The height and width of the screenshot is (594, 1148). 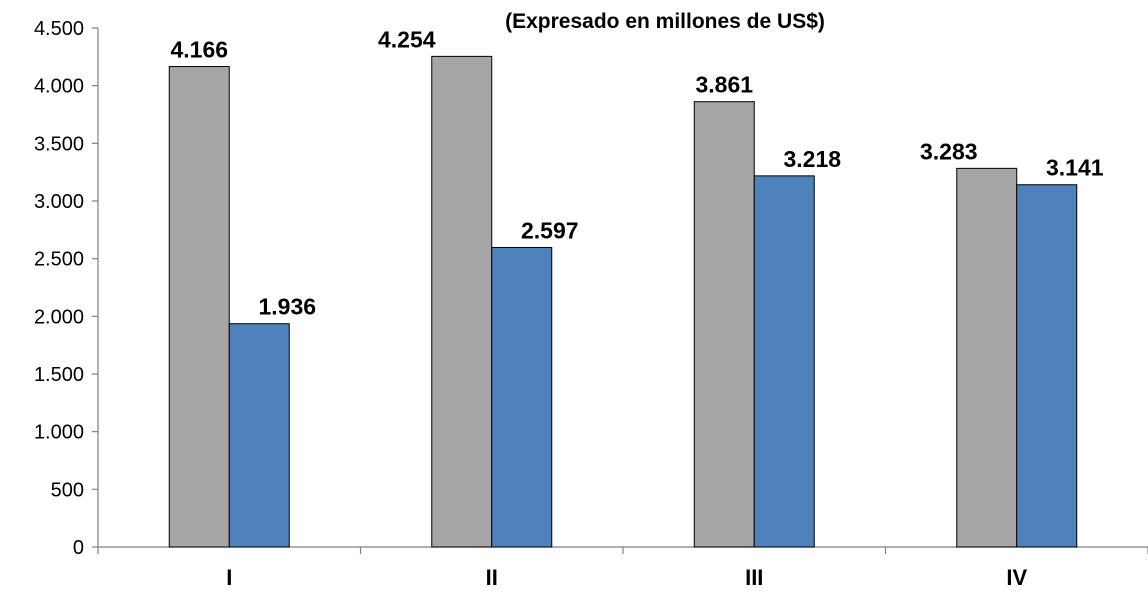 What do you see at coordinates (67, 490) in the screenshot?
I see `y-tick-label: 500` at bounding box center [67, 490].